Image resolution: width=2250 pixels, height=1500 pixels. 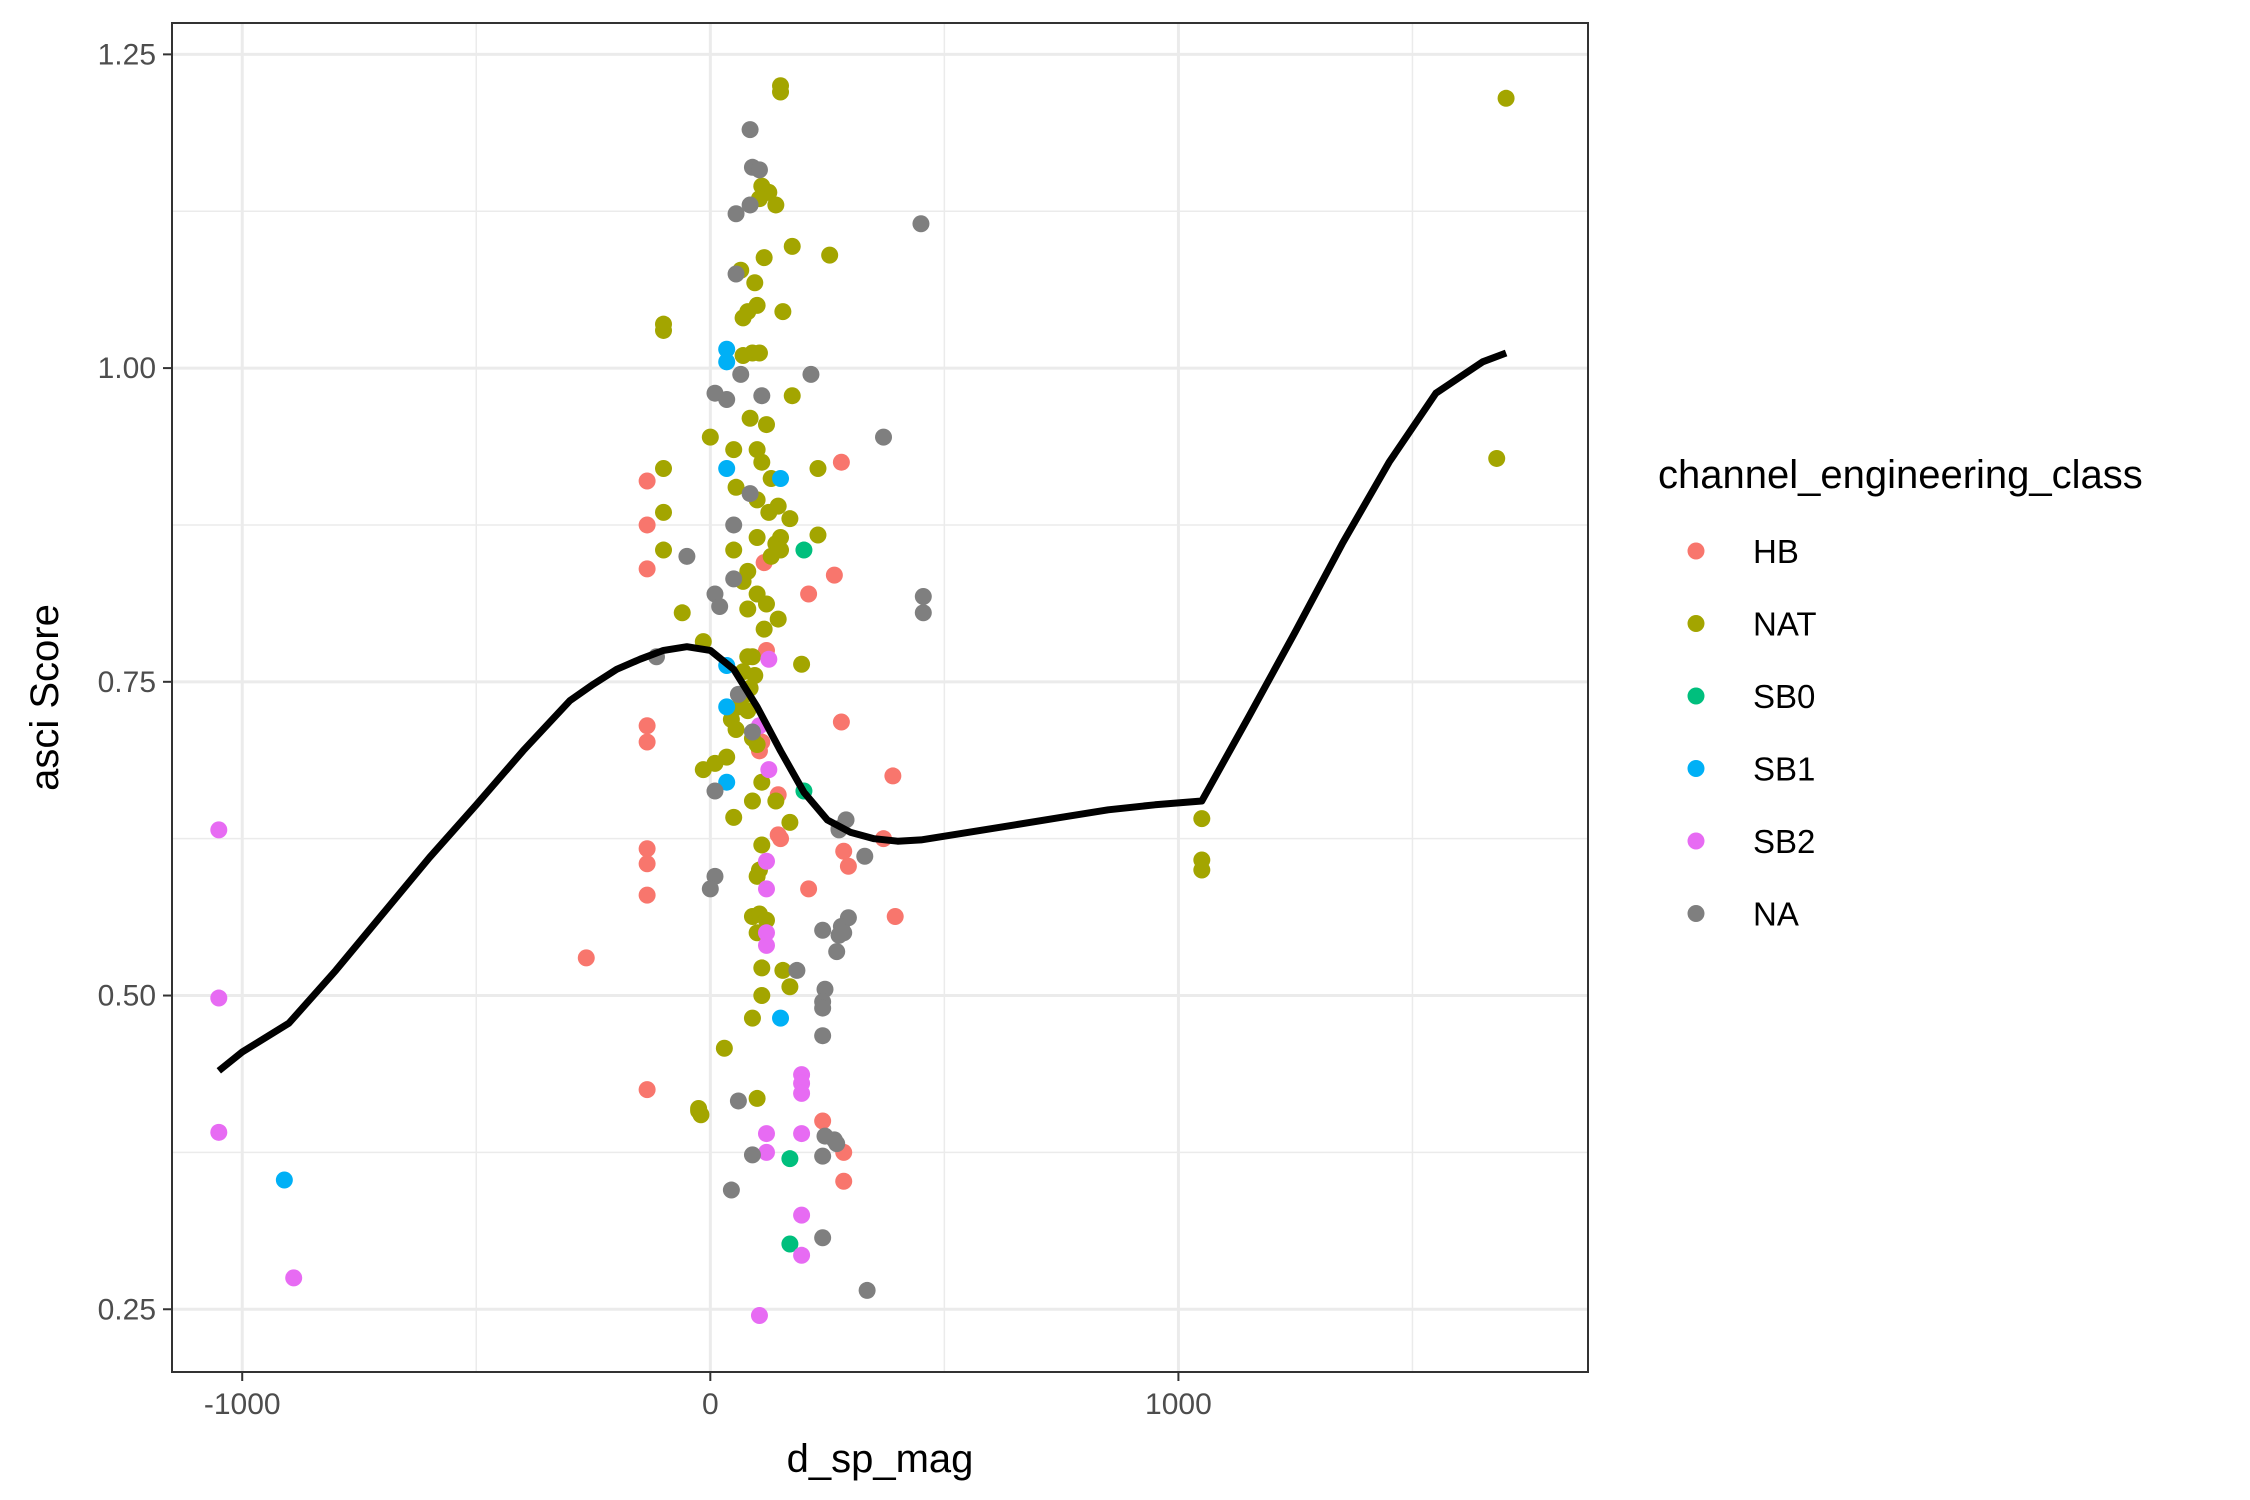 What do you see at coordinates (880, 1459) in the screenshot?
I see `x-axis-title: d_sp_mag` at bounding box center [880, 1459].